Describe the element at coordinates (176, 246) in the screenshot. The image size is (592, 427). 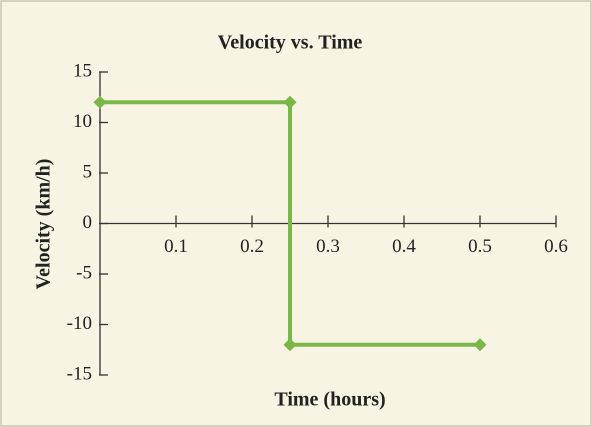
I see `x-tick-label: 0.1` at that location.